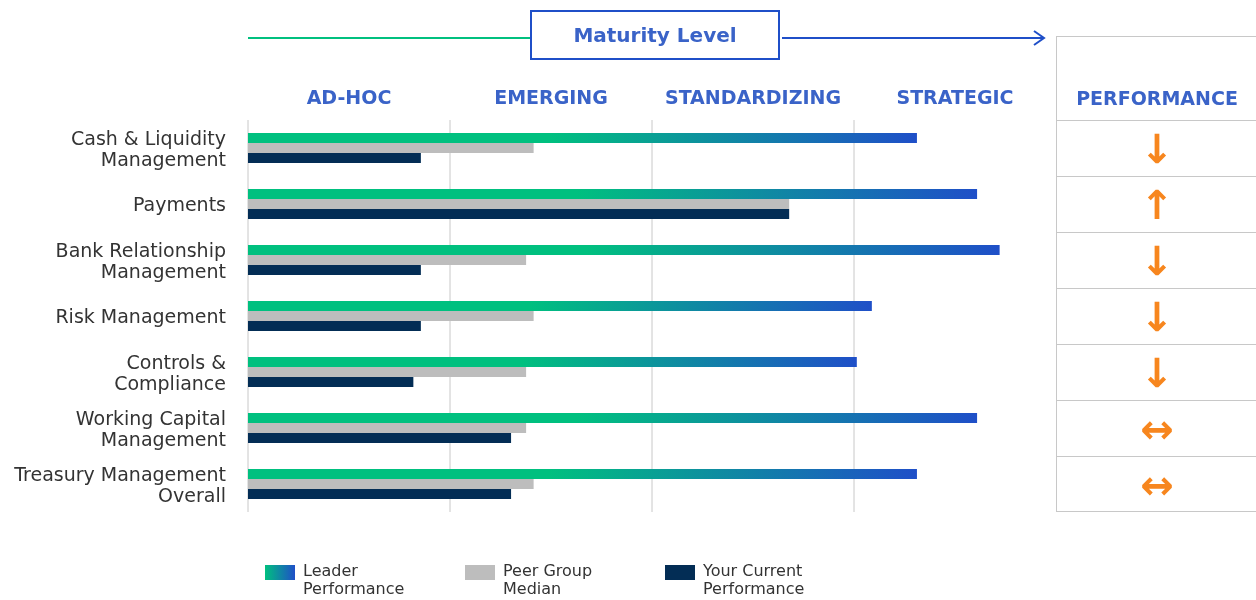 The image size is (1256, 600). Describe the element at coordinates (140, 260) in the screenshot. I see `y-tick-label: Bank Relationship Management` at that location.